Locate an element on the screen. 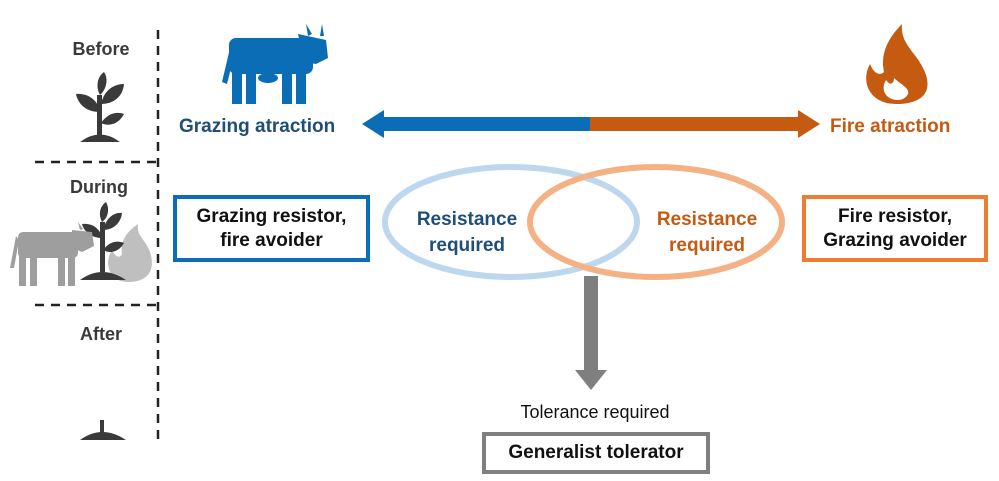 The height and width of the screenshot is (481, 999). during-fire-shape is located at coordinates (130, 253).